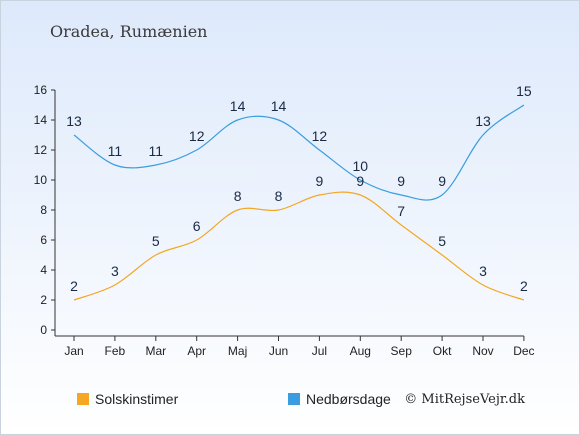  I want to click on y-tick-label: 10, so click(41, 180).